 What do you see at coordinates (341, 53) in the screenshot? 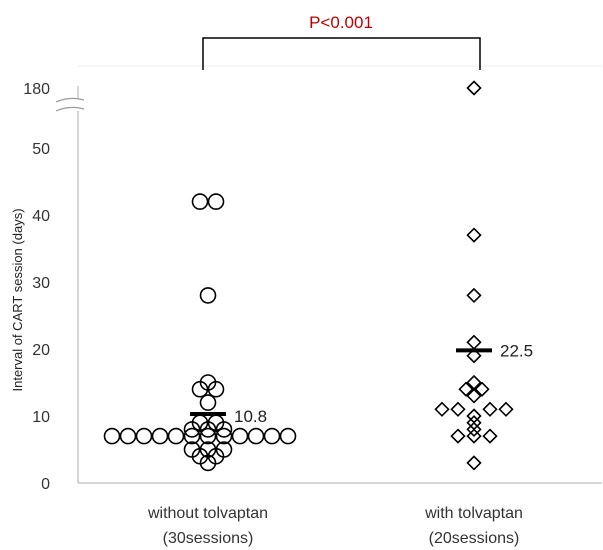
I see `significance-bracket` at bounding box center [341, 53].